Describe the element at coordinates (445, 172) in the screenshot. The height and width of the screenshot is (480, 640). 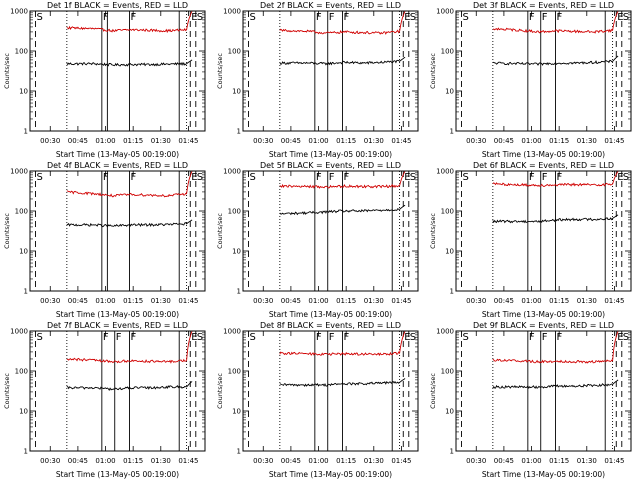
I see `y-tick-label: 1000` at that location.